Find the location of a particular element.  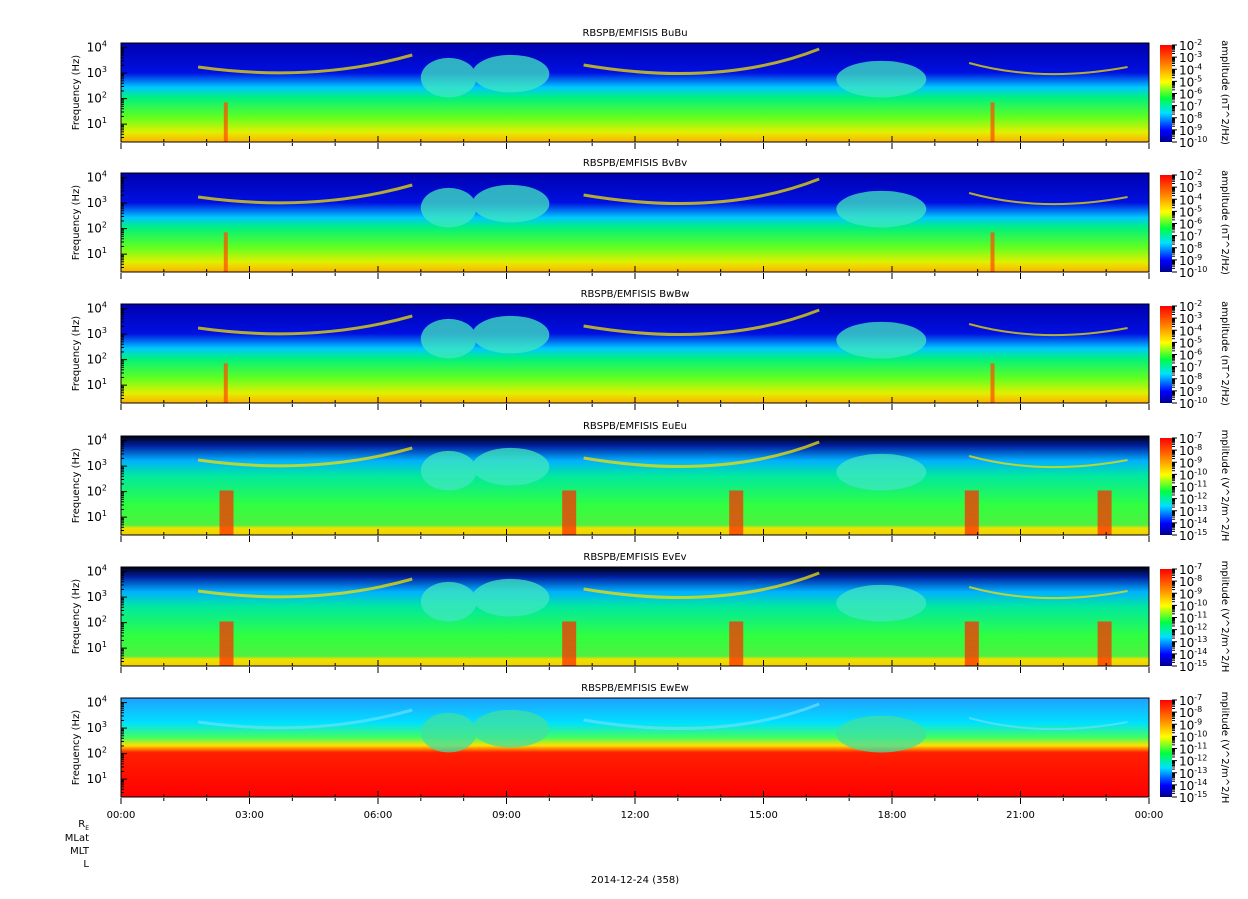

colorbar-tick-label: 10⁻⁸ is located at coordinates (1190, 581).